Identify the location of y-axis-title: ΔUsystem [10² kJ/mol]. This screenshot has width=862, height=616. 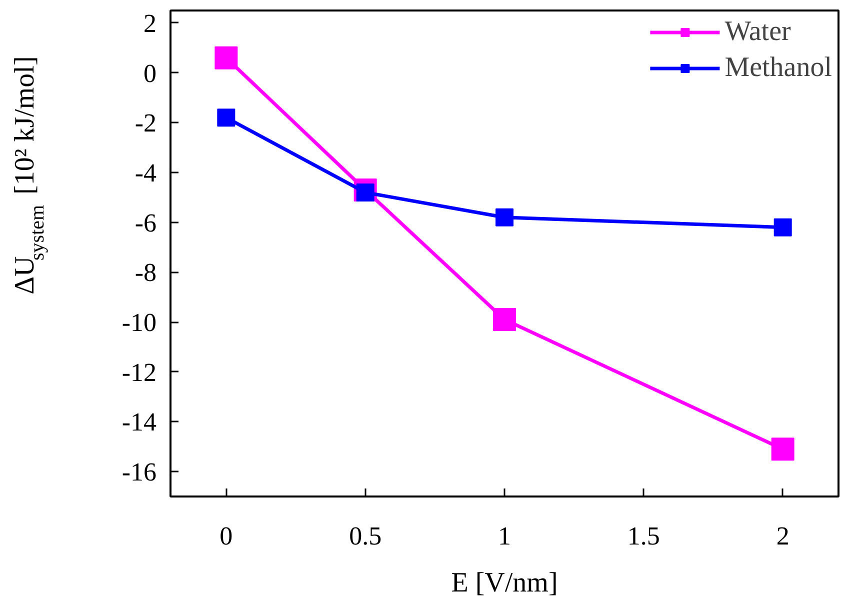
(29, 175).